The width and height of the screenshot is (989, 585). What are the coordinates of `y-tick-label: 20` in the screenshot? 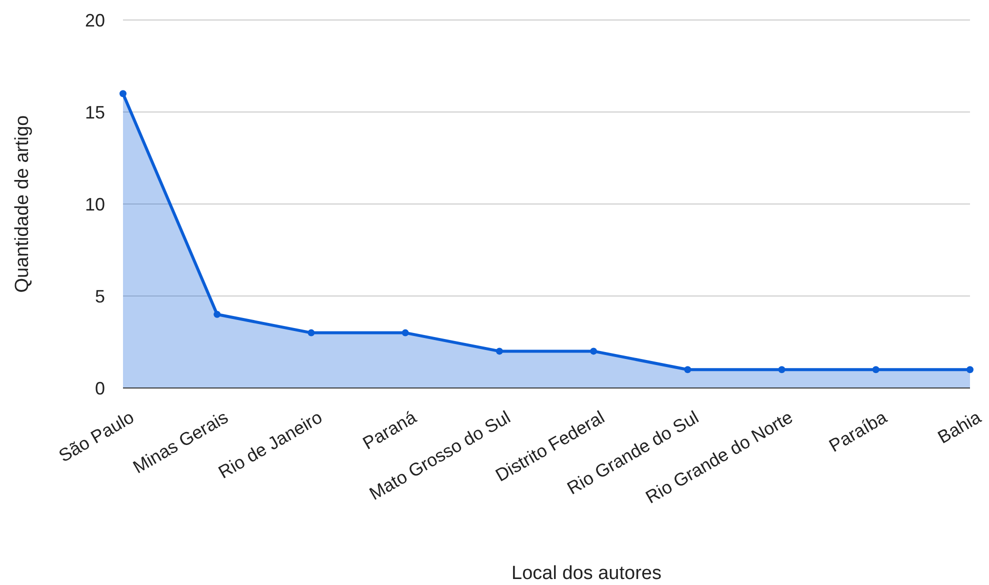 It's located at (94, 20).